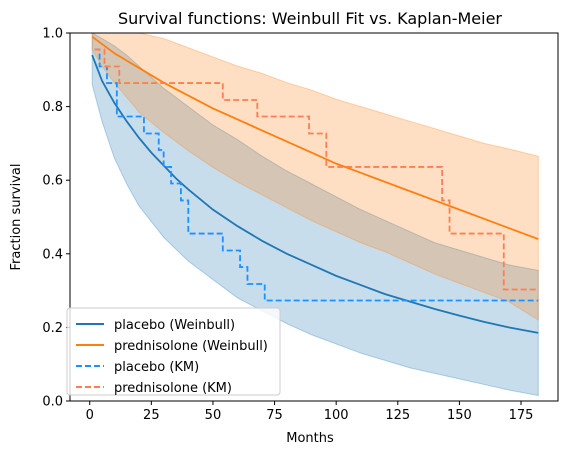 This screenshot has height=455, width=567. What do you see at coordinates (56, 218) in the screenshot?
I see `y-axis-ticks: 0.0 0.2 0.4 0.6 0.8 1.0` at bounding box center [56, 218].